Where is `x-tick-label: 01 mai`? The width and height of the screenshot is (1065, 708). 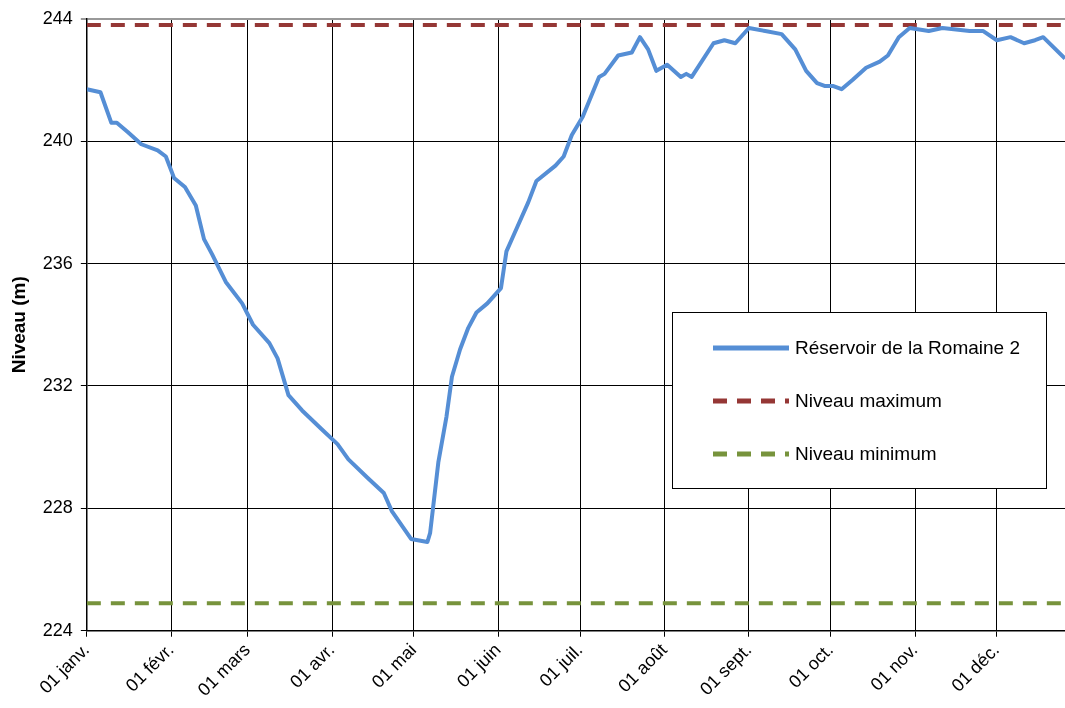 x-tick-label: 01 mai is located at coordinates (394, 665).